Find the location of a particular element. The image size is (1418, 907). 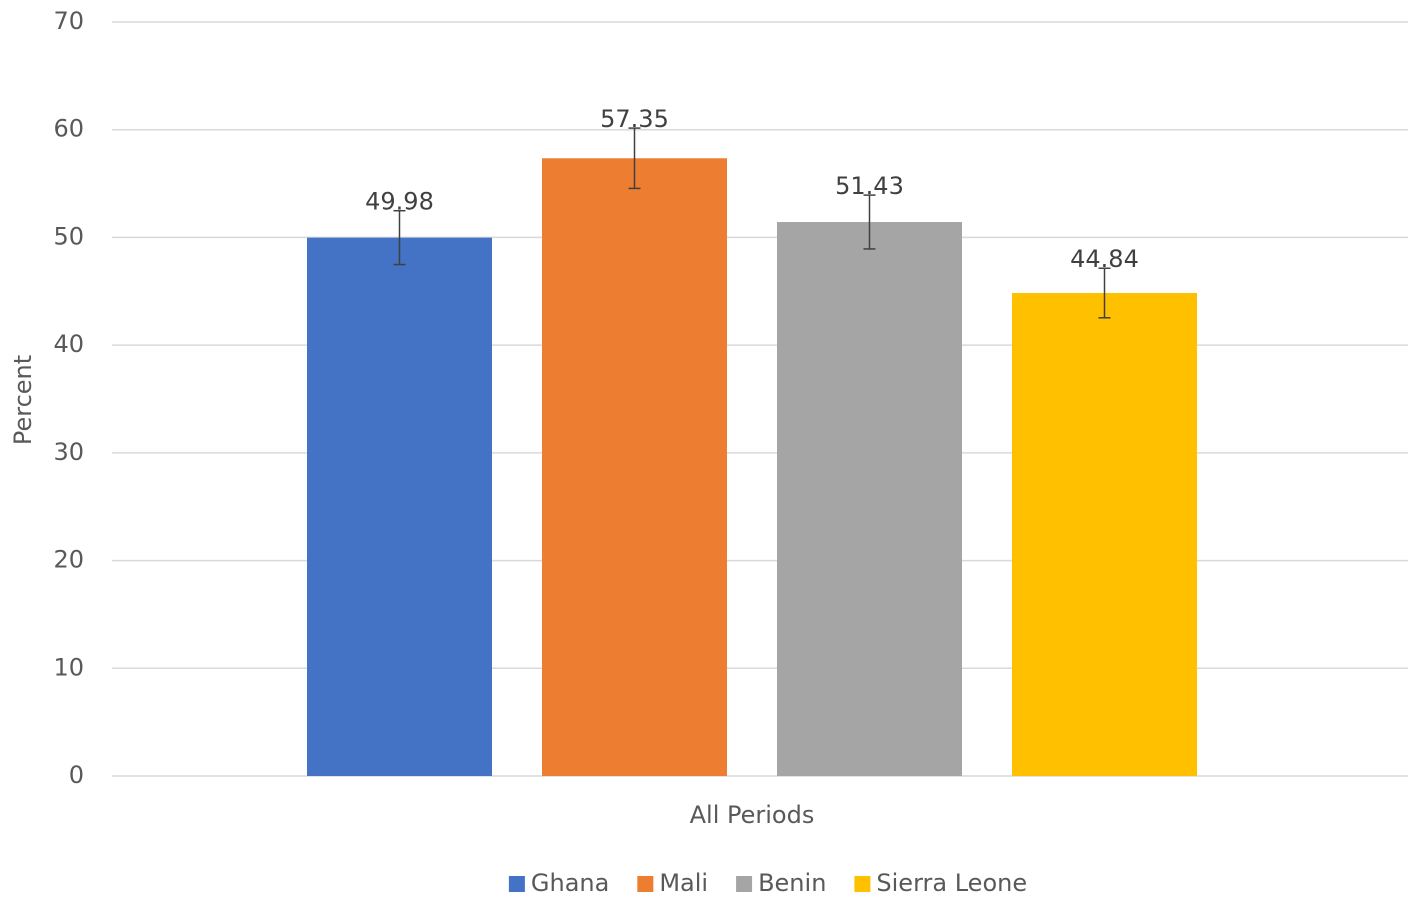

data-label: 51.43 is located at coordinates (869, 186).